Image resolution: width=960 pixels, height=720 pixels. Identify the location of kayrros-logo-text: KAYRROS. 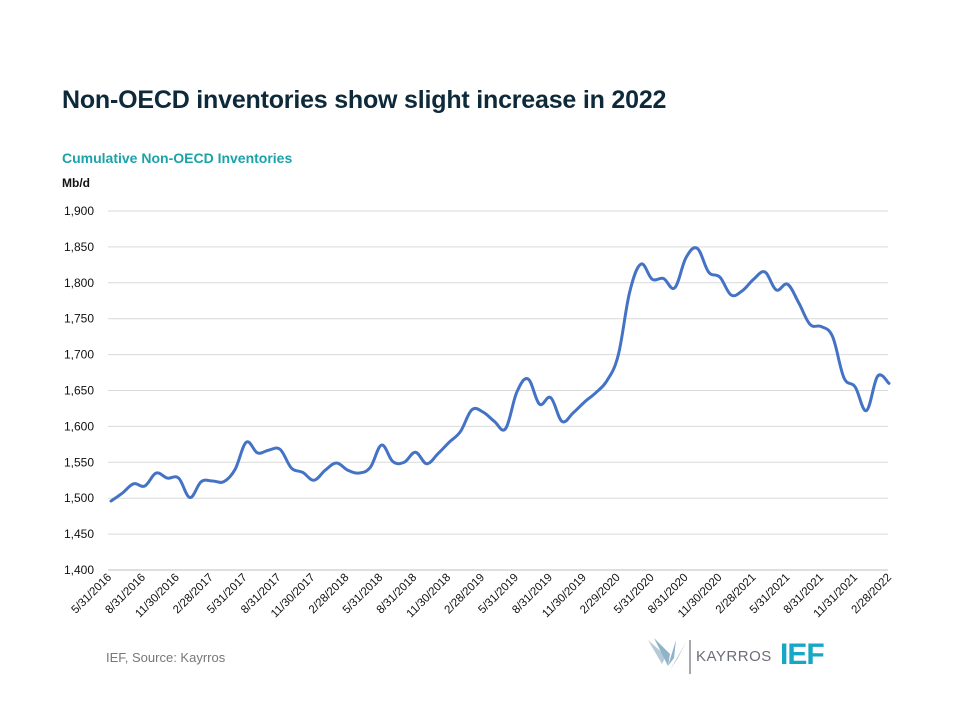
(734, 656).